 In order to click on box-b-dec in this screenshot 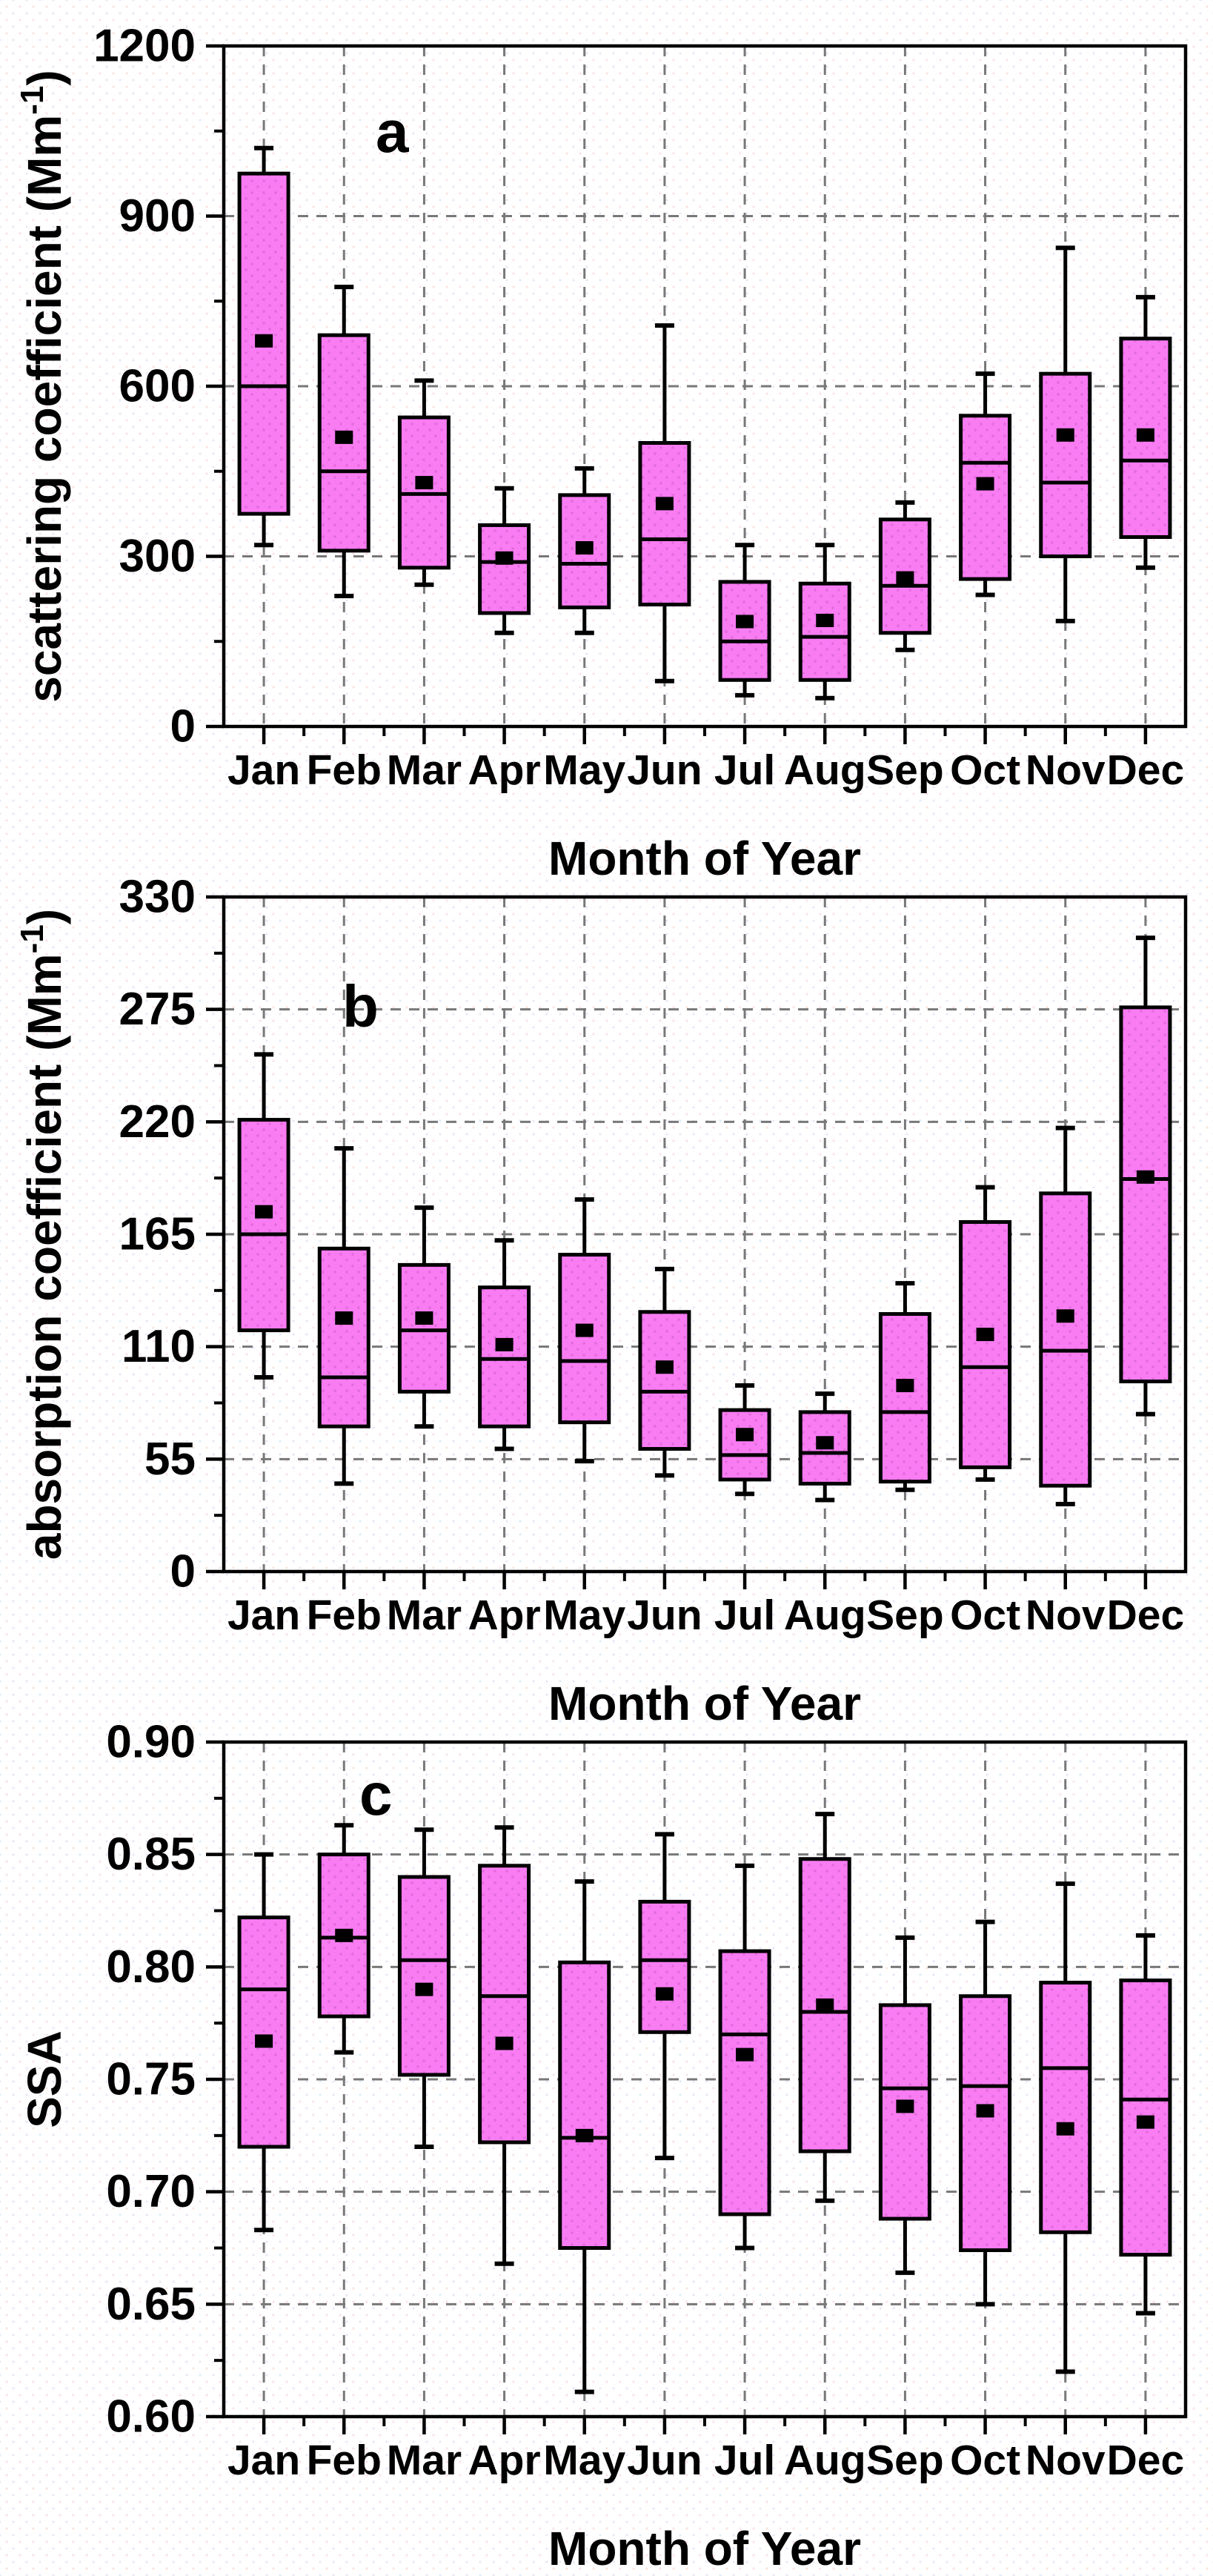, I will do `click(1145, 1176)`.